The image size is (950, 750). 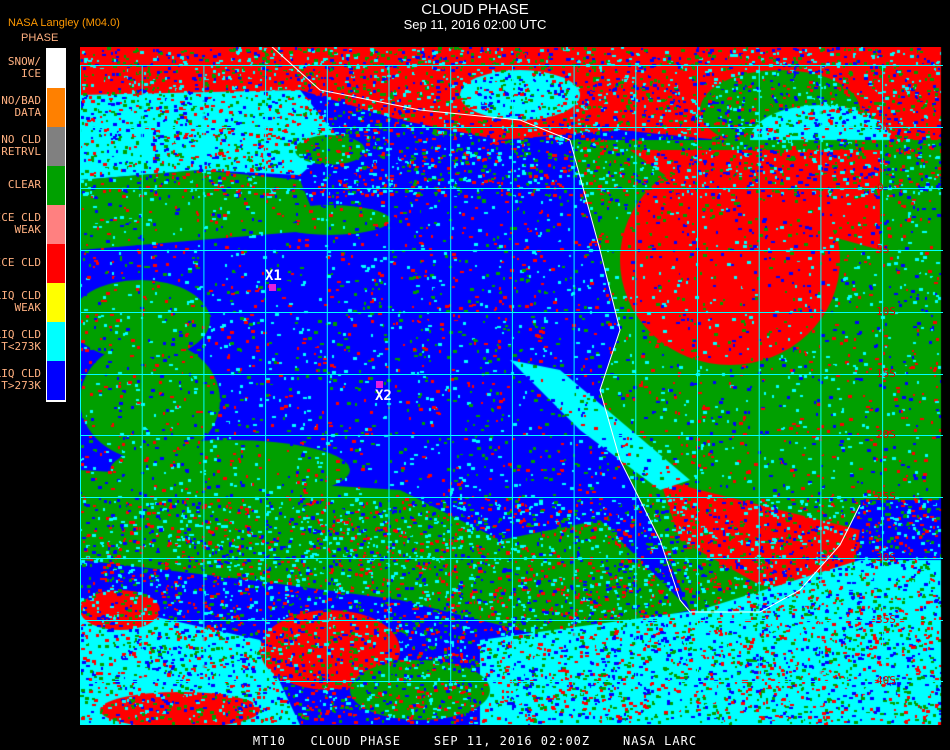 What do you see at coordinates (383, 396) in the screenshot?
I see `marker-x2-label: X2` at bounding box center [383, 396].